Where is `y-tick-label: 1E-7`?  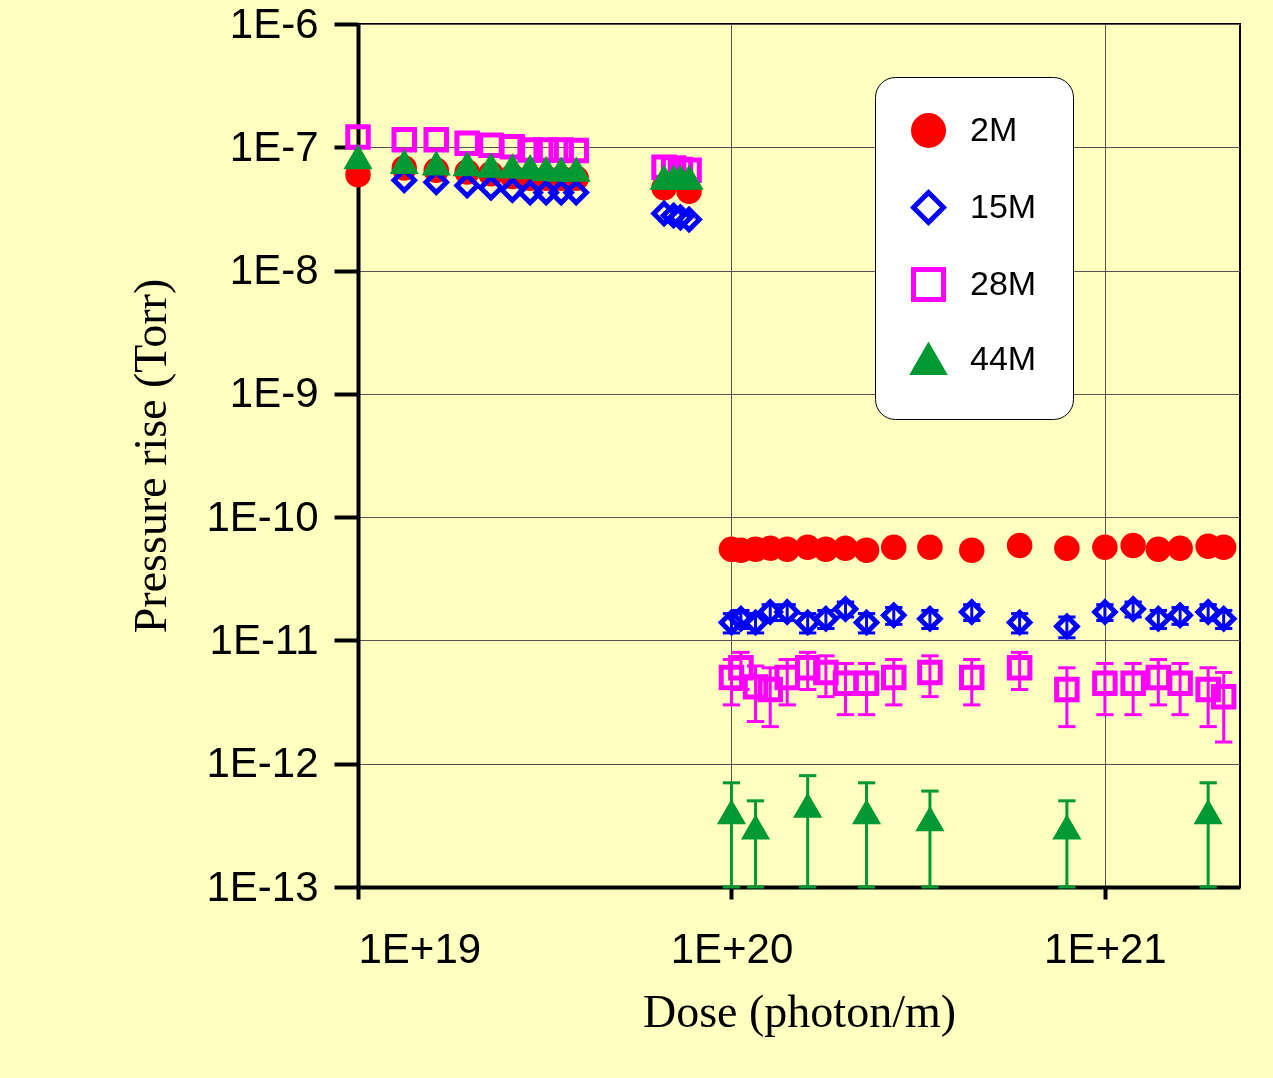
y-tick-label: 1E-7 is located at coordinates (274, 146).